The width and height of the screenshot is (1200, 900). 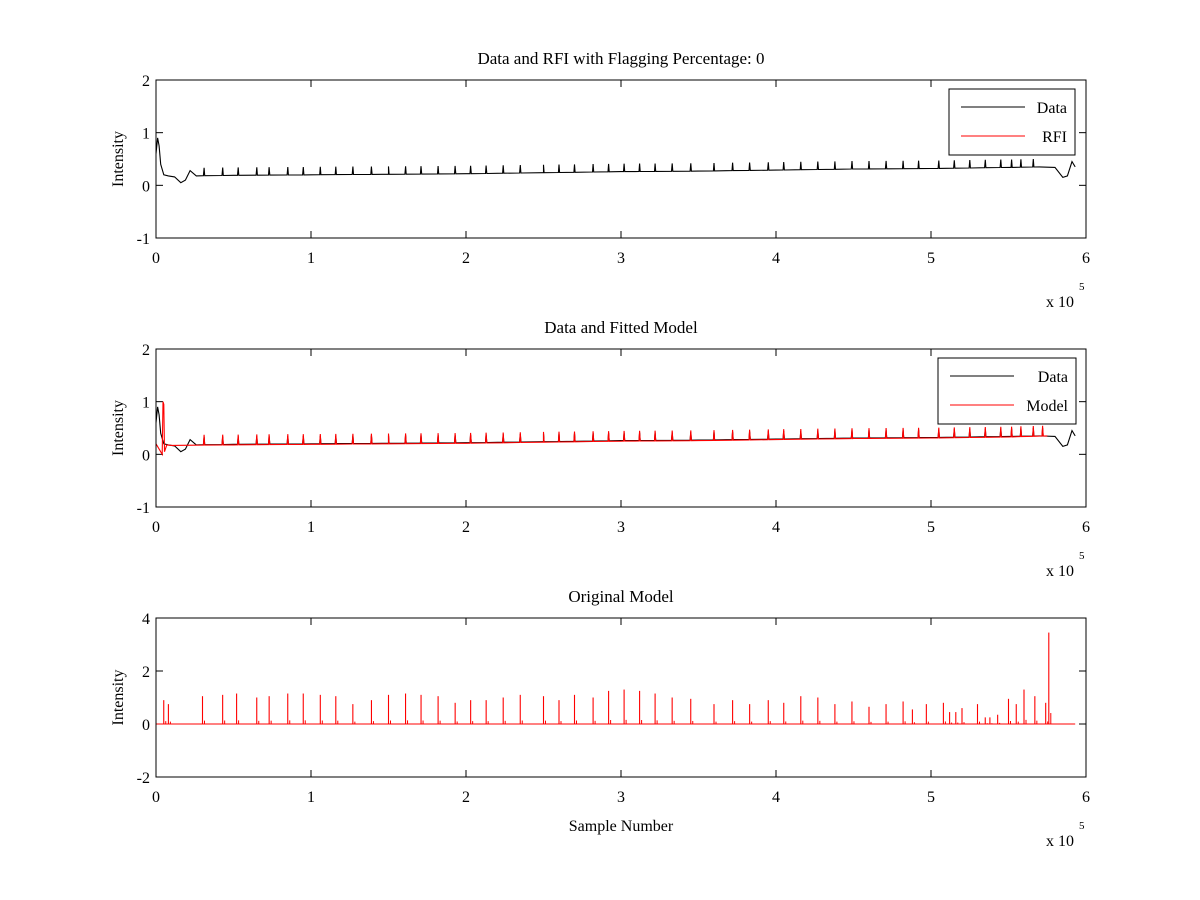 What do you see at coordinates (1047, 406) in the screenshot?
I see `legend-label-model: Model` at bounding box center [1047, 406].